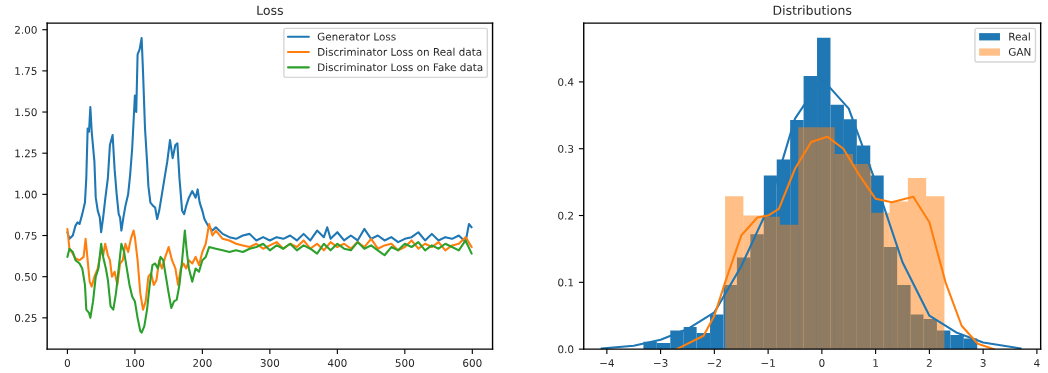 The image size is (1048, 373). Describe the element at coordinates (875, 363) in the screenshot. I see `x-tick-label: 1` at that location.